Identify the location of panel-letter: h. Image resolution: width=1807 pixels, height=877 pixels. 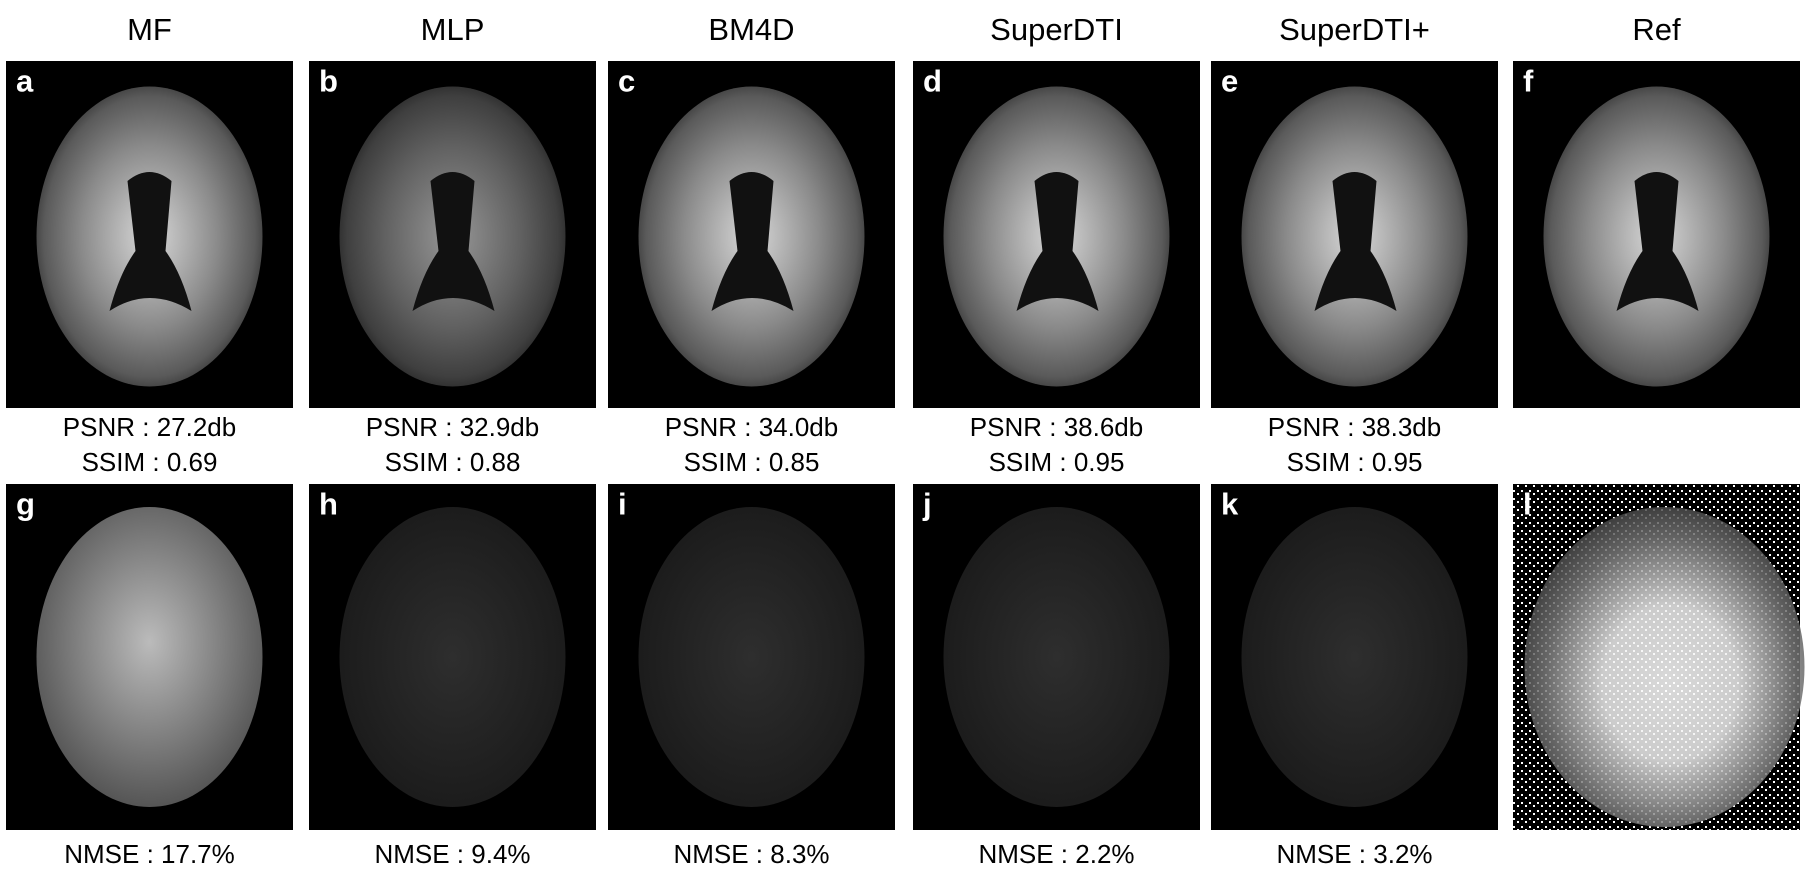
(328, 503).